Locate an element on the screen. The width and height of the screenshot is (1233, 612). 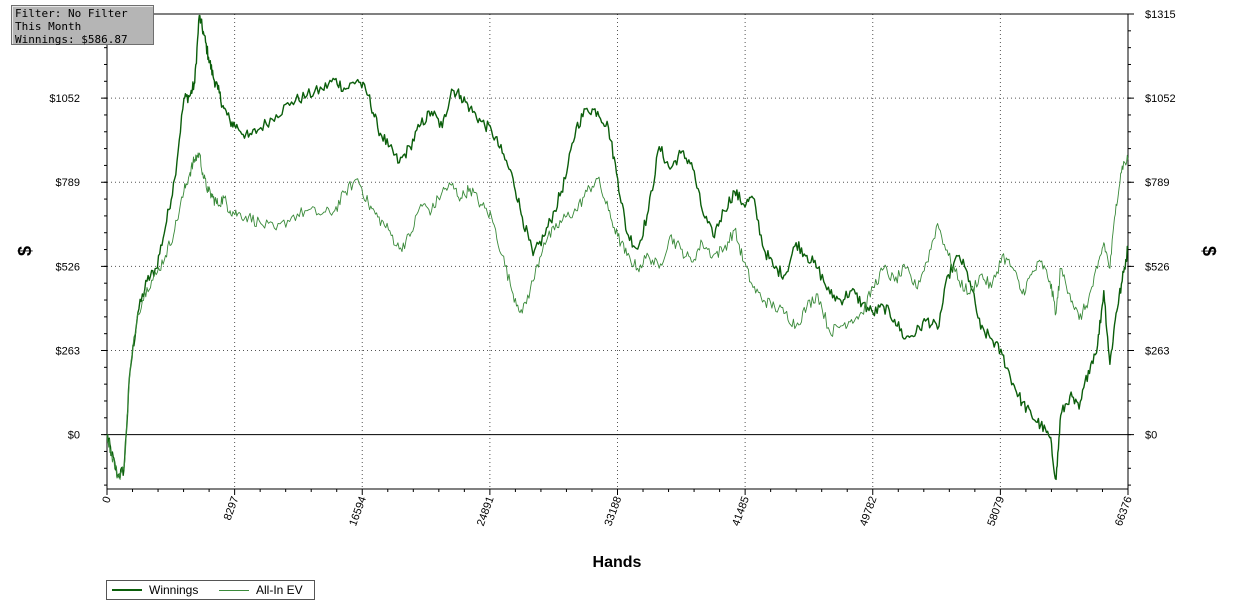
legend-swatch-winnings is located at coordinates (127, 590).